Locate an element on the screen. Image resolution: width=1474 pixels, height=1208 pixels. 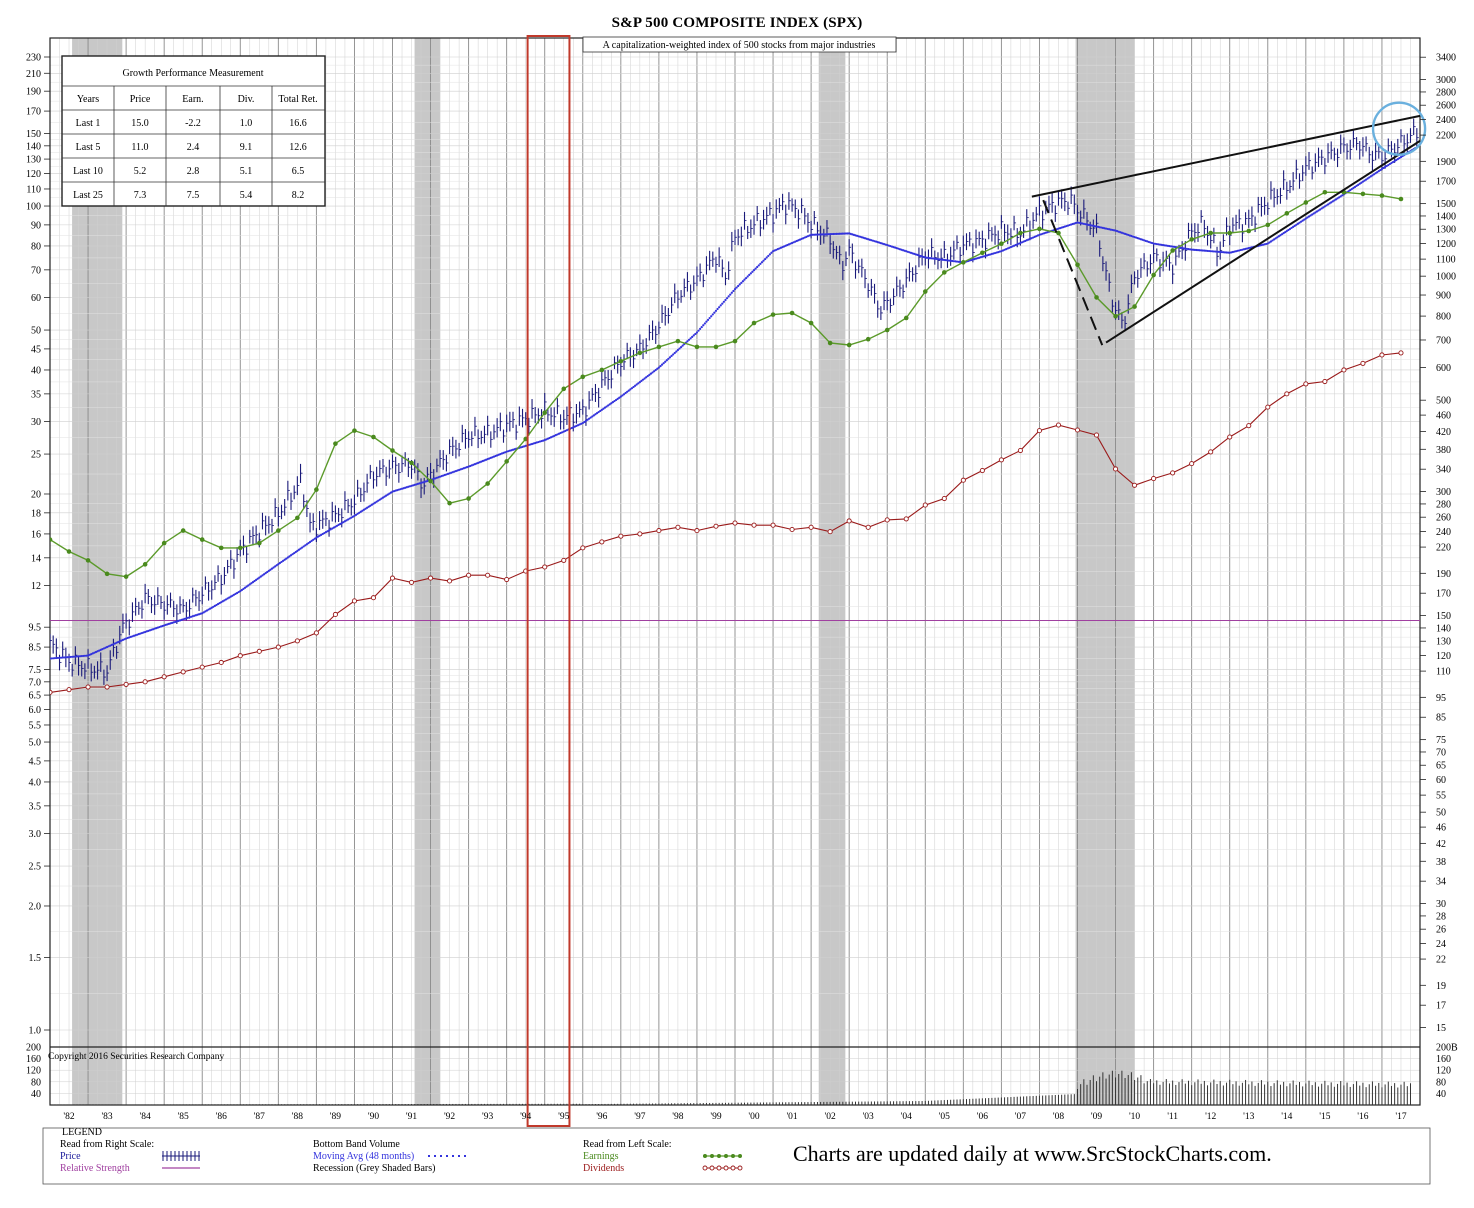
legend-rs-label: Relative Strength is located at coordinates (95, 1168).